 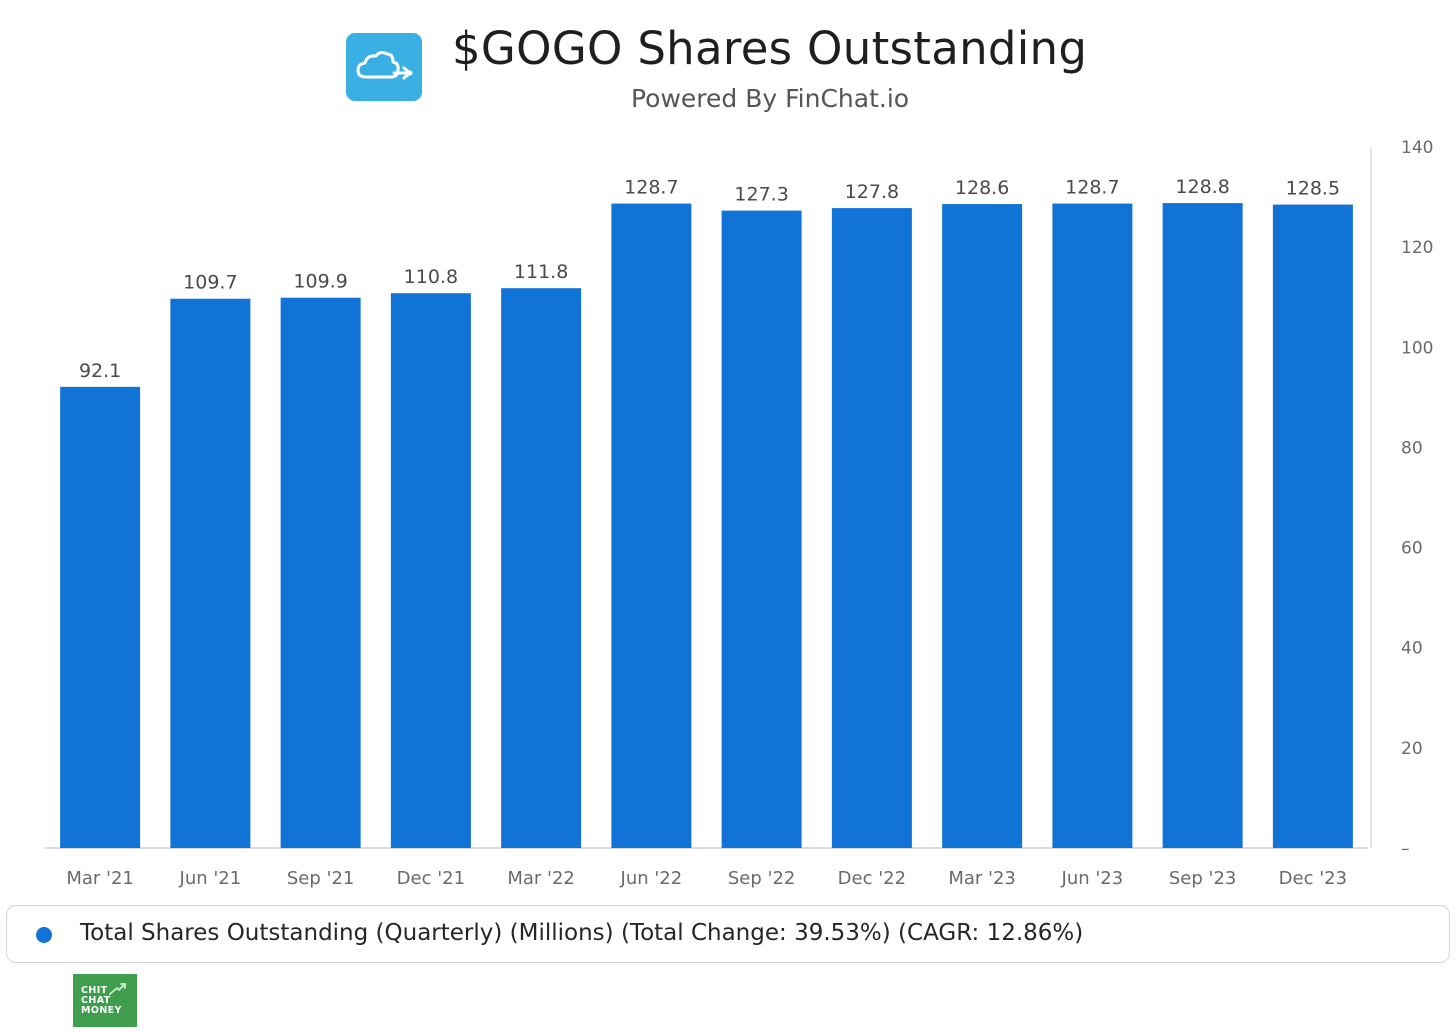 What do you see at coordinates (770, 48) in the screenshot?
I see `chart-title: $GOGO Shares Outstanding` at bounding box center [770, 48].